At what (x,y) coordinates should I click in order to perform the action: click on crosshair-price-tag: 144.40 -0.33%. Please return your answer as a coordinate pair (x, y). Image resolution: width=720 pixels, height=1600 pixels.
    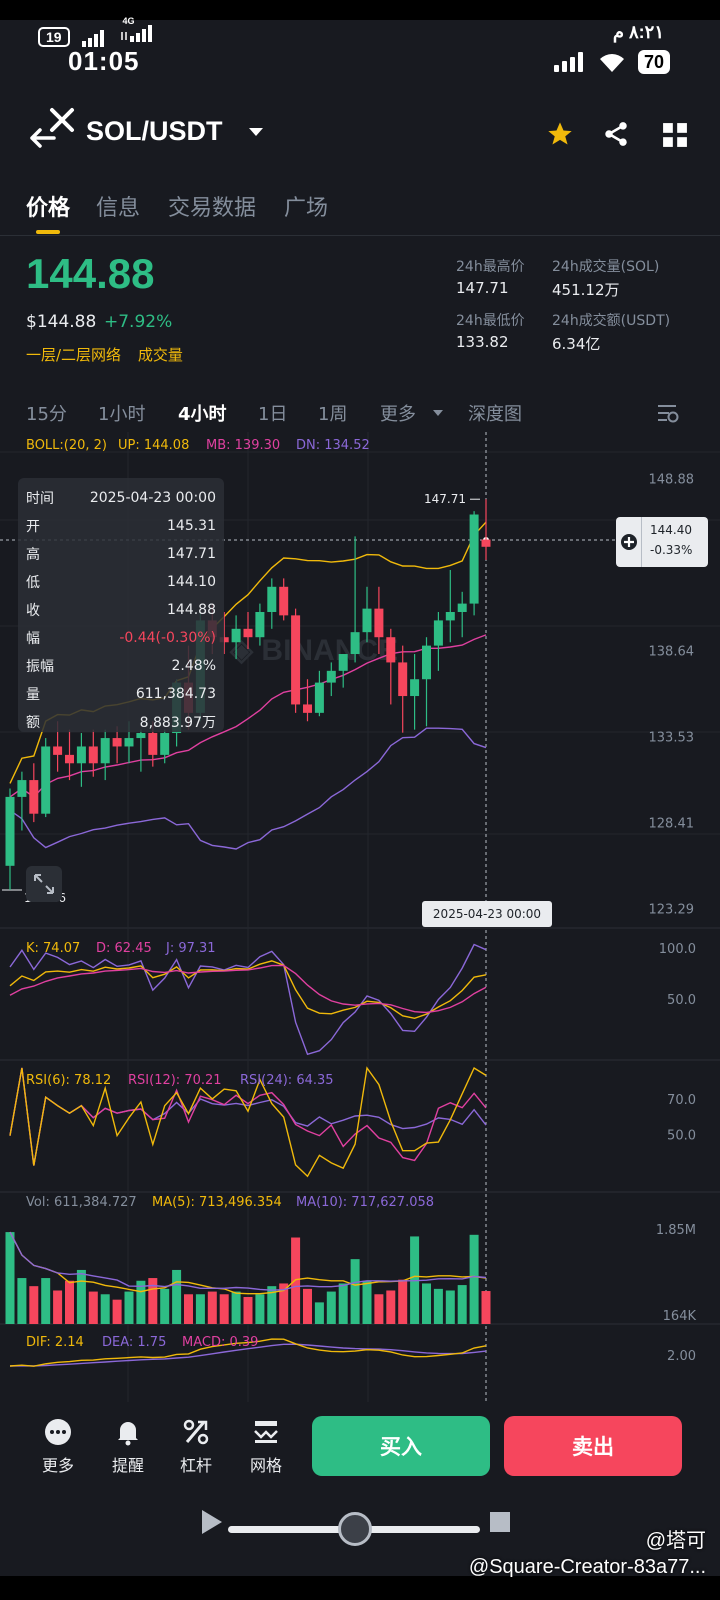
    Looking at the image, I should click on (662, 542).